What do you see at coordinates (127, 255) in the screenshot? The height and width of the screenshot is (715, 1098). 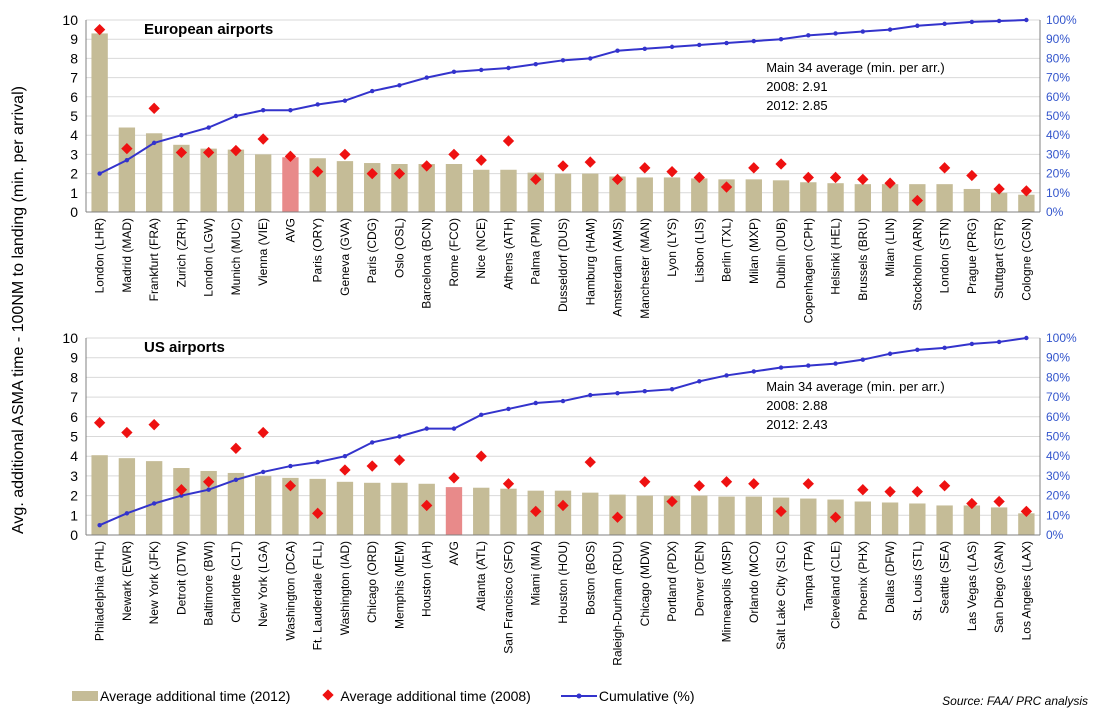 I see `x-tick-label: Madrid (MAD)` at bounding box center [127, 255].